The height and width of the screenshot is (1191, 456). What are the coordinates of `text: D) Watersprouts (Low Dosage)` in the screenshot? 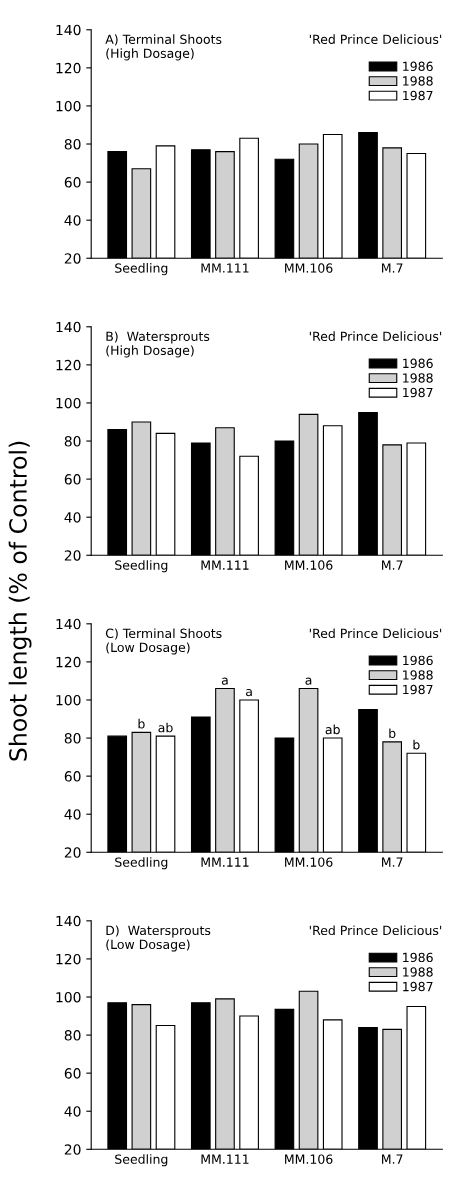 It's located at (158, 938).